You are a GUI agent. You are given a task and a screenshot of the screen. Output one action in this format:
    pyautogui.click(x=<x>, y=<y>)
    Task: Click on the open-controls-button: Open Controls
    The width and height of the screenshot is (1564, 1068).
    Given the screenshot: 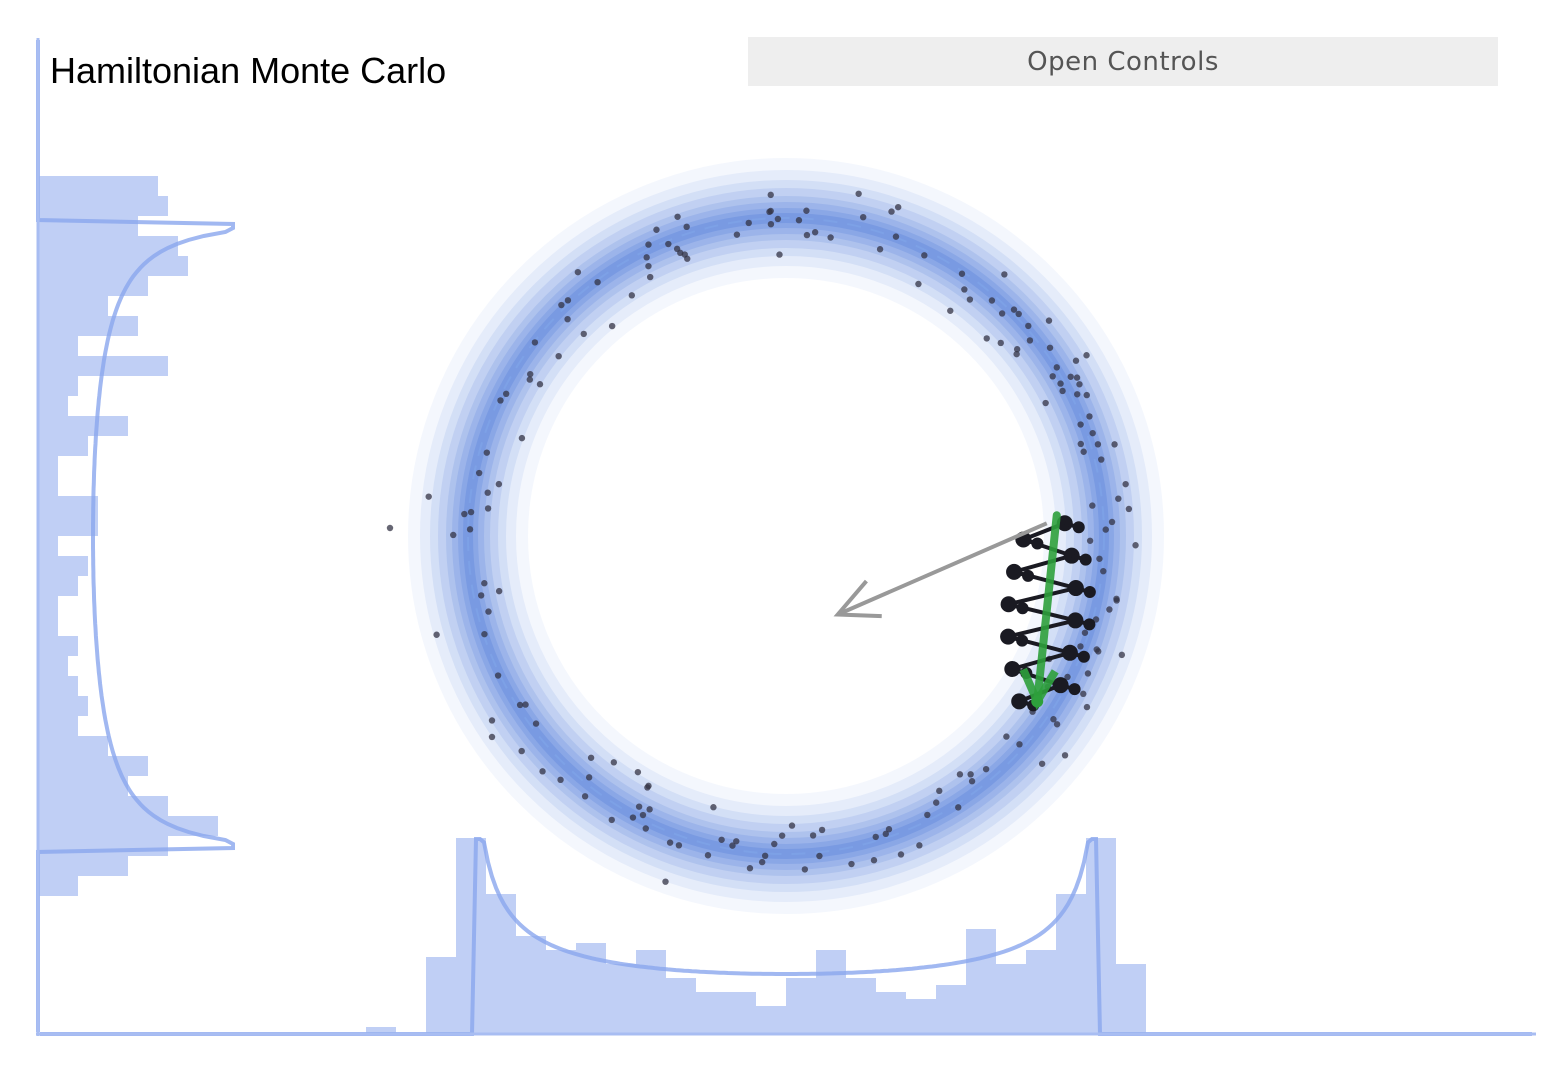 What is the action you would take?
    pyautogui.click(x=1123, y=61)
    